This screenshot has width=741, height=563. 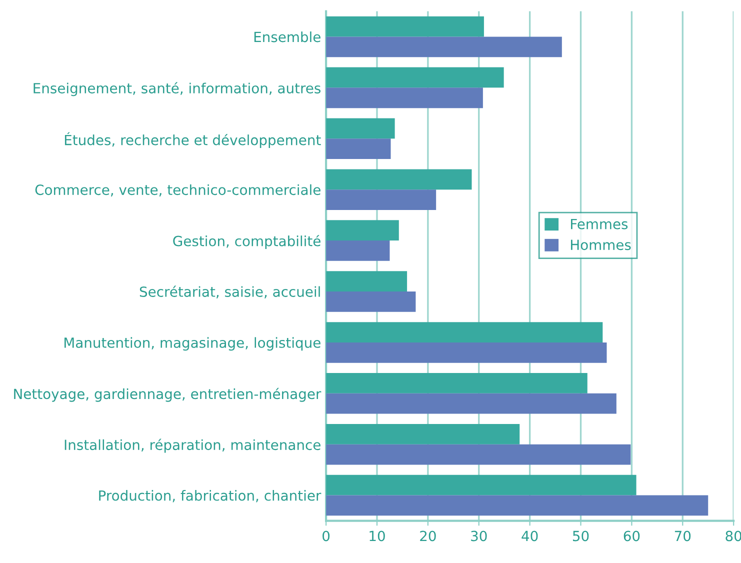 I want to click on y-tick-label: Gestion, comptabilité, so click(x=246, y=241).